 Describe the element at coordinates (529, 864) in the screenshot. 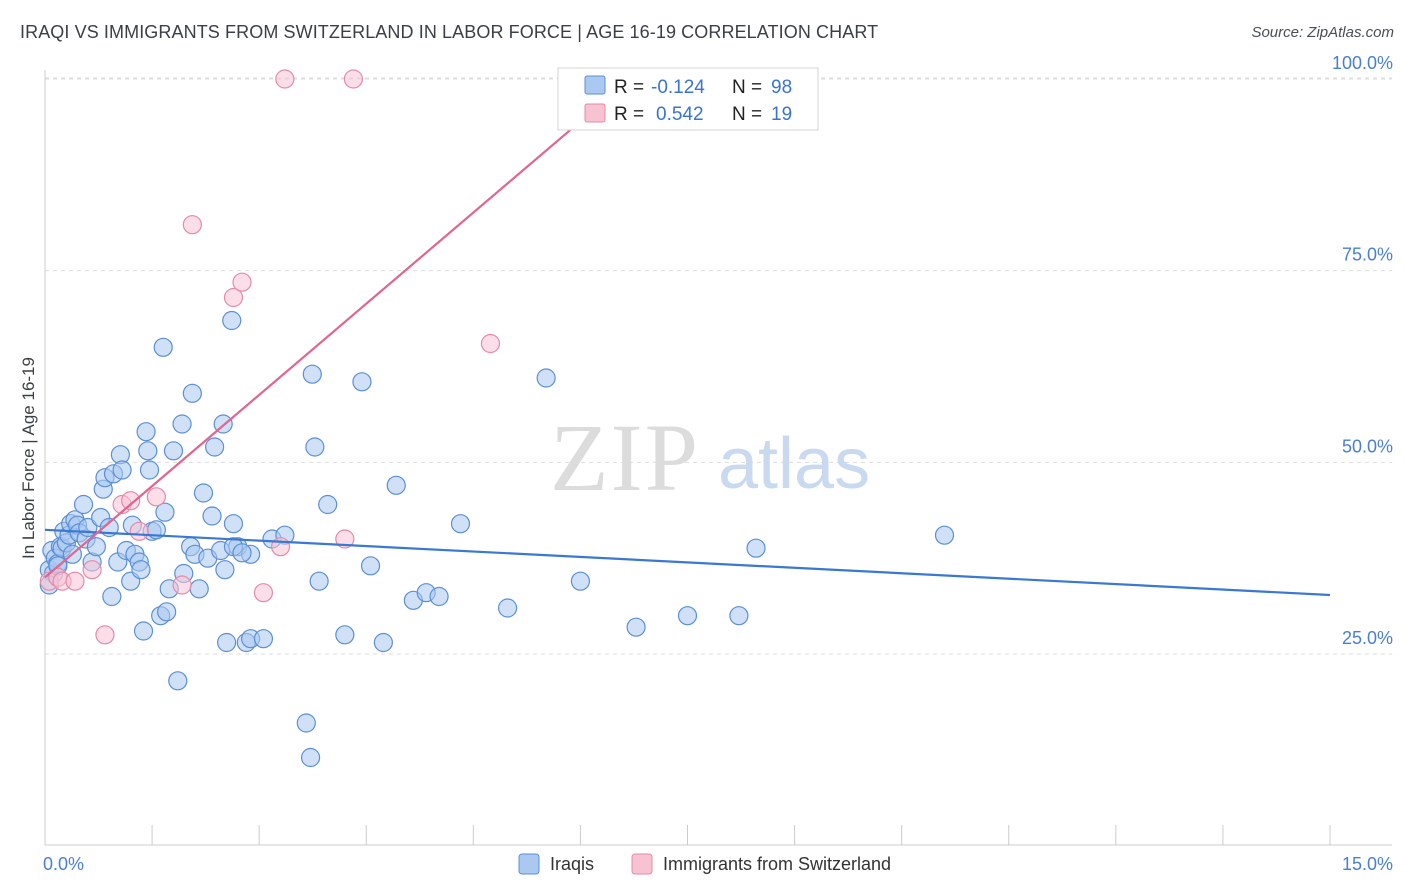

I see `series-legend-swatch-iraqis` at that location.